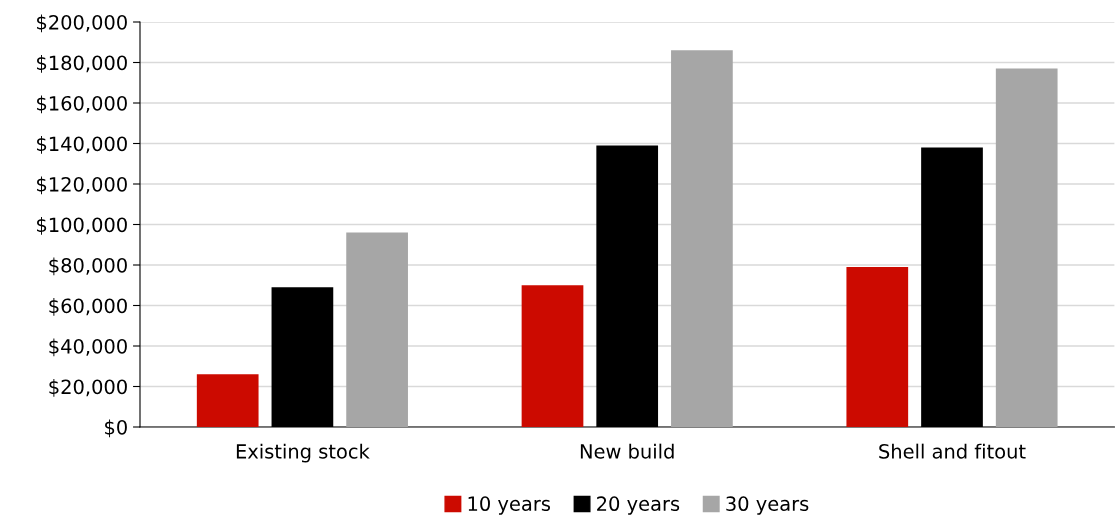 The height and width of the screenshot is (532, 1120). What do you see at coordinates (952, 451) in the screenshot?
I see `x-tick-label: Shell and fitout` at bounding box center [952, 451].